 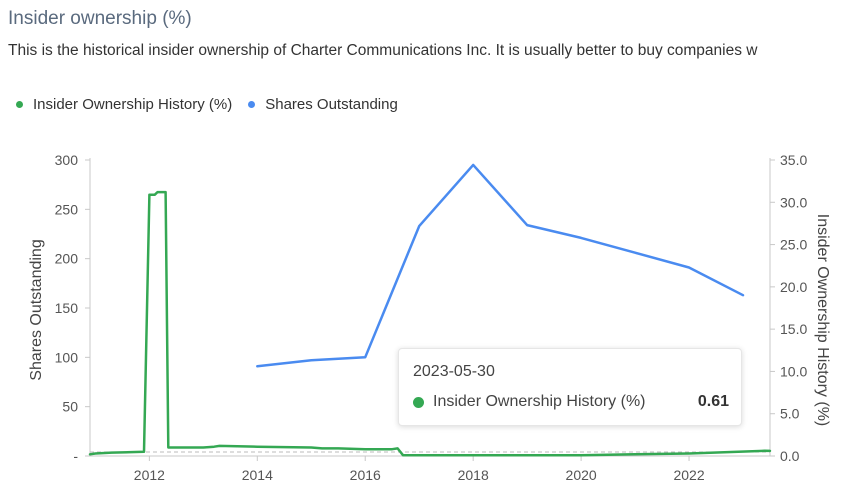 What do you see at coordinates (67, 209) in the screenshot?
I see `y-left-tick-label: 250` at bounding box center [67, 209].